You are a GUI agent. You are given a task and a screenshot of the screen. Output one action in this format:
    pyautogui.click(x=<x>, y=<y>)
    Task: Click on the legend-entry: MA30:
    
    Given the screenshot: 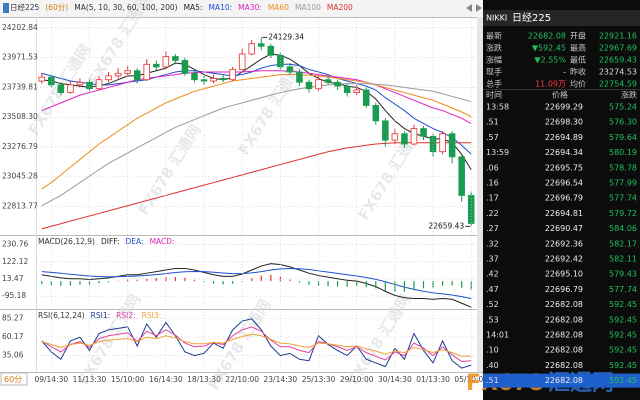 What is the action you would take?
    pyautogui.click(x=250, y=7)
    